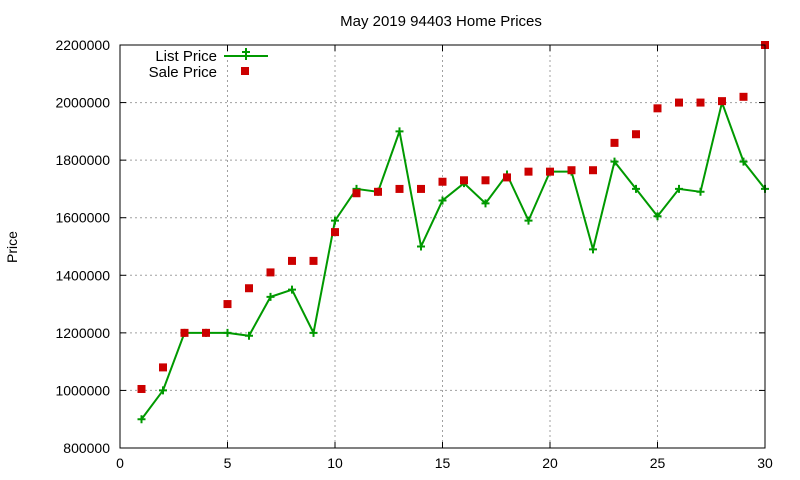 The width and height of the screenshot is (800, 480). What do you see at coordinates (765, 463) in the screenshot?
I see `x-tick-label: 30` at bounding box center [765, 463].